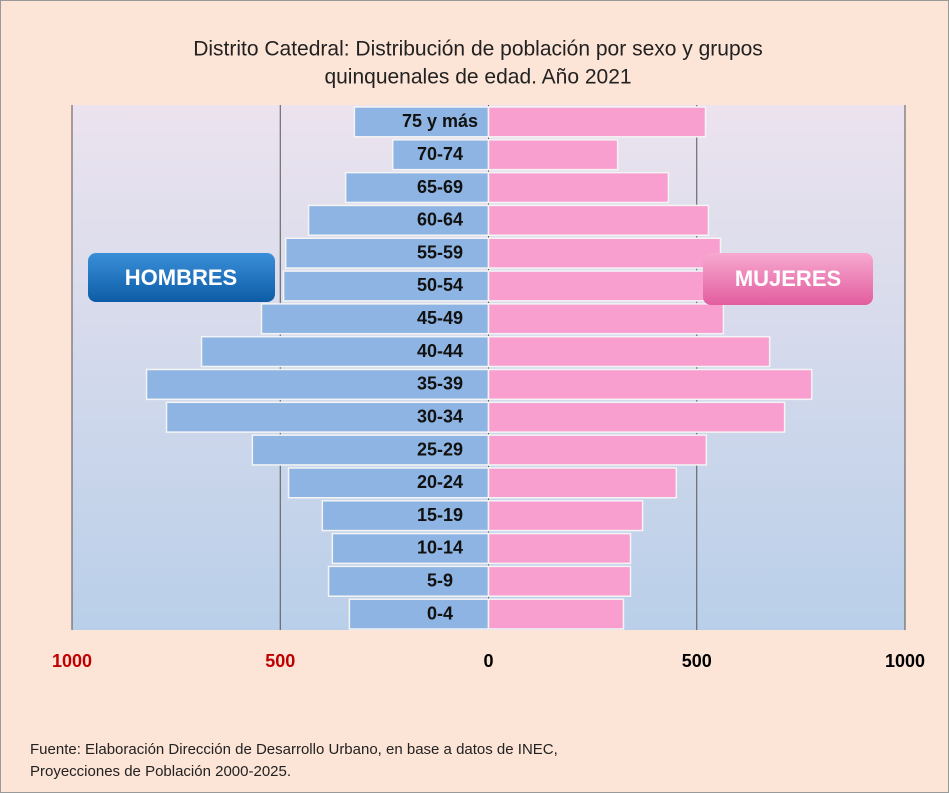 Image resolution: width=949 pixels, height=793 pixels. What do you see at coordinates (440, 613) in the screenshot?
I see `category-label: 0-4` at bounding box center [440, 613].